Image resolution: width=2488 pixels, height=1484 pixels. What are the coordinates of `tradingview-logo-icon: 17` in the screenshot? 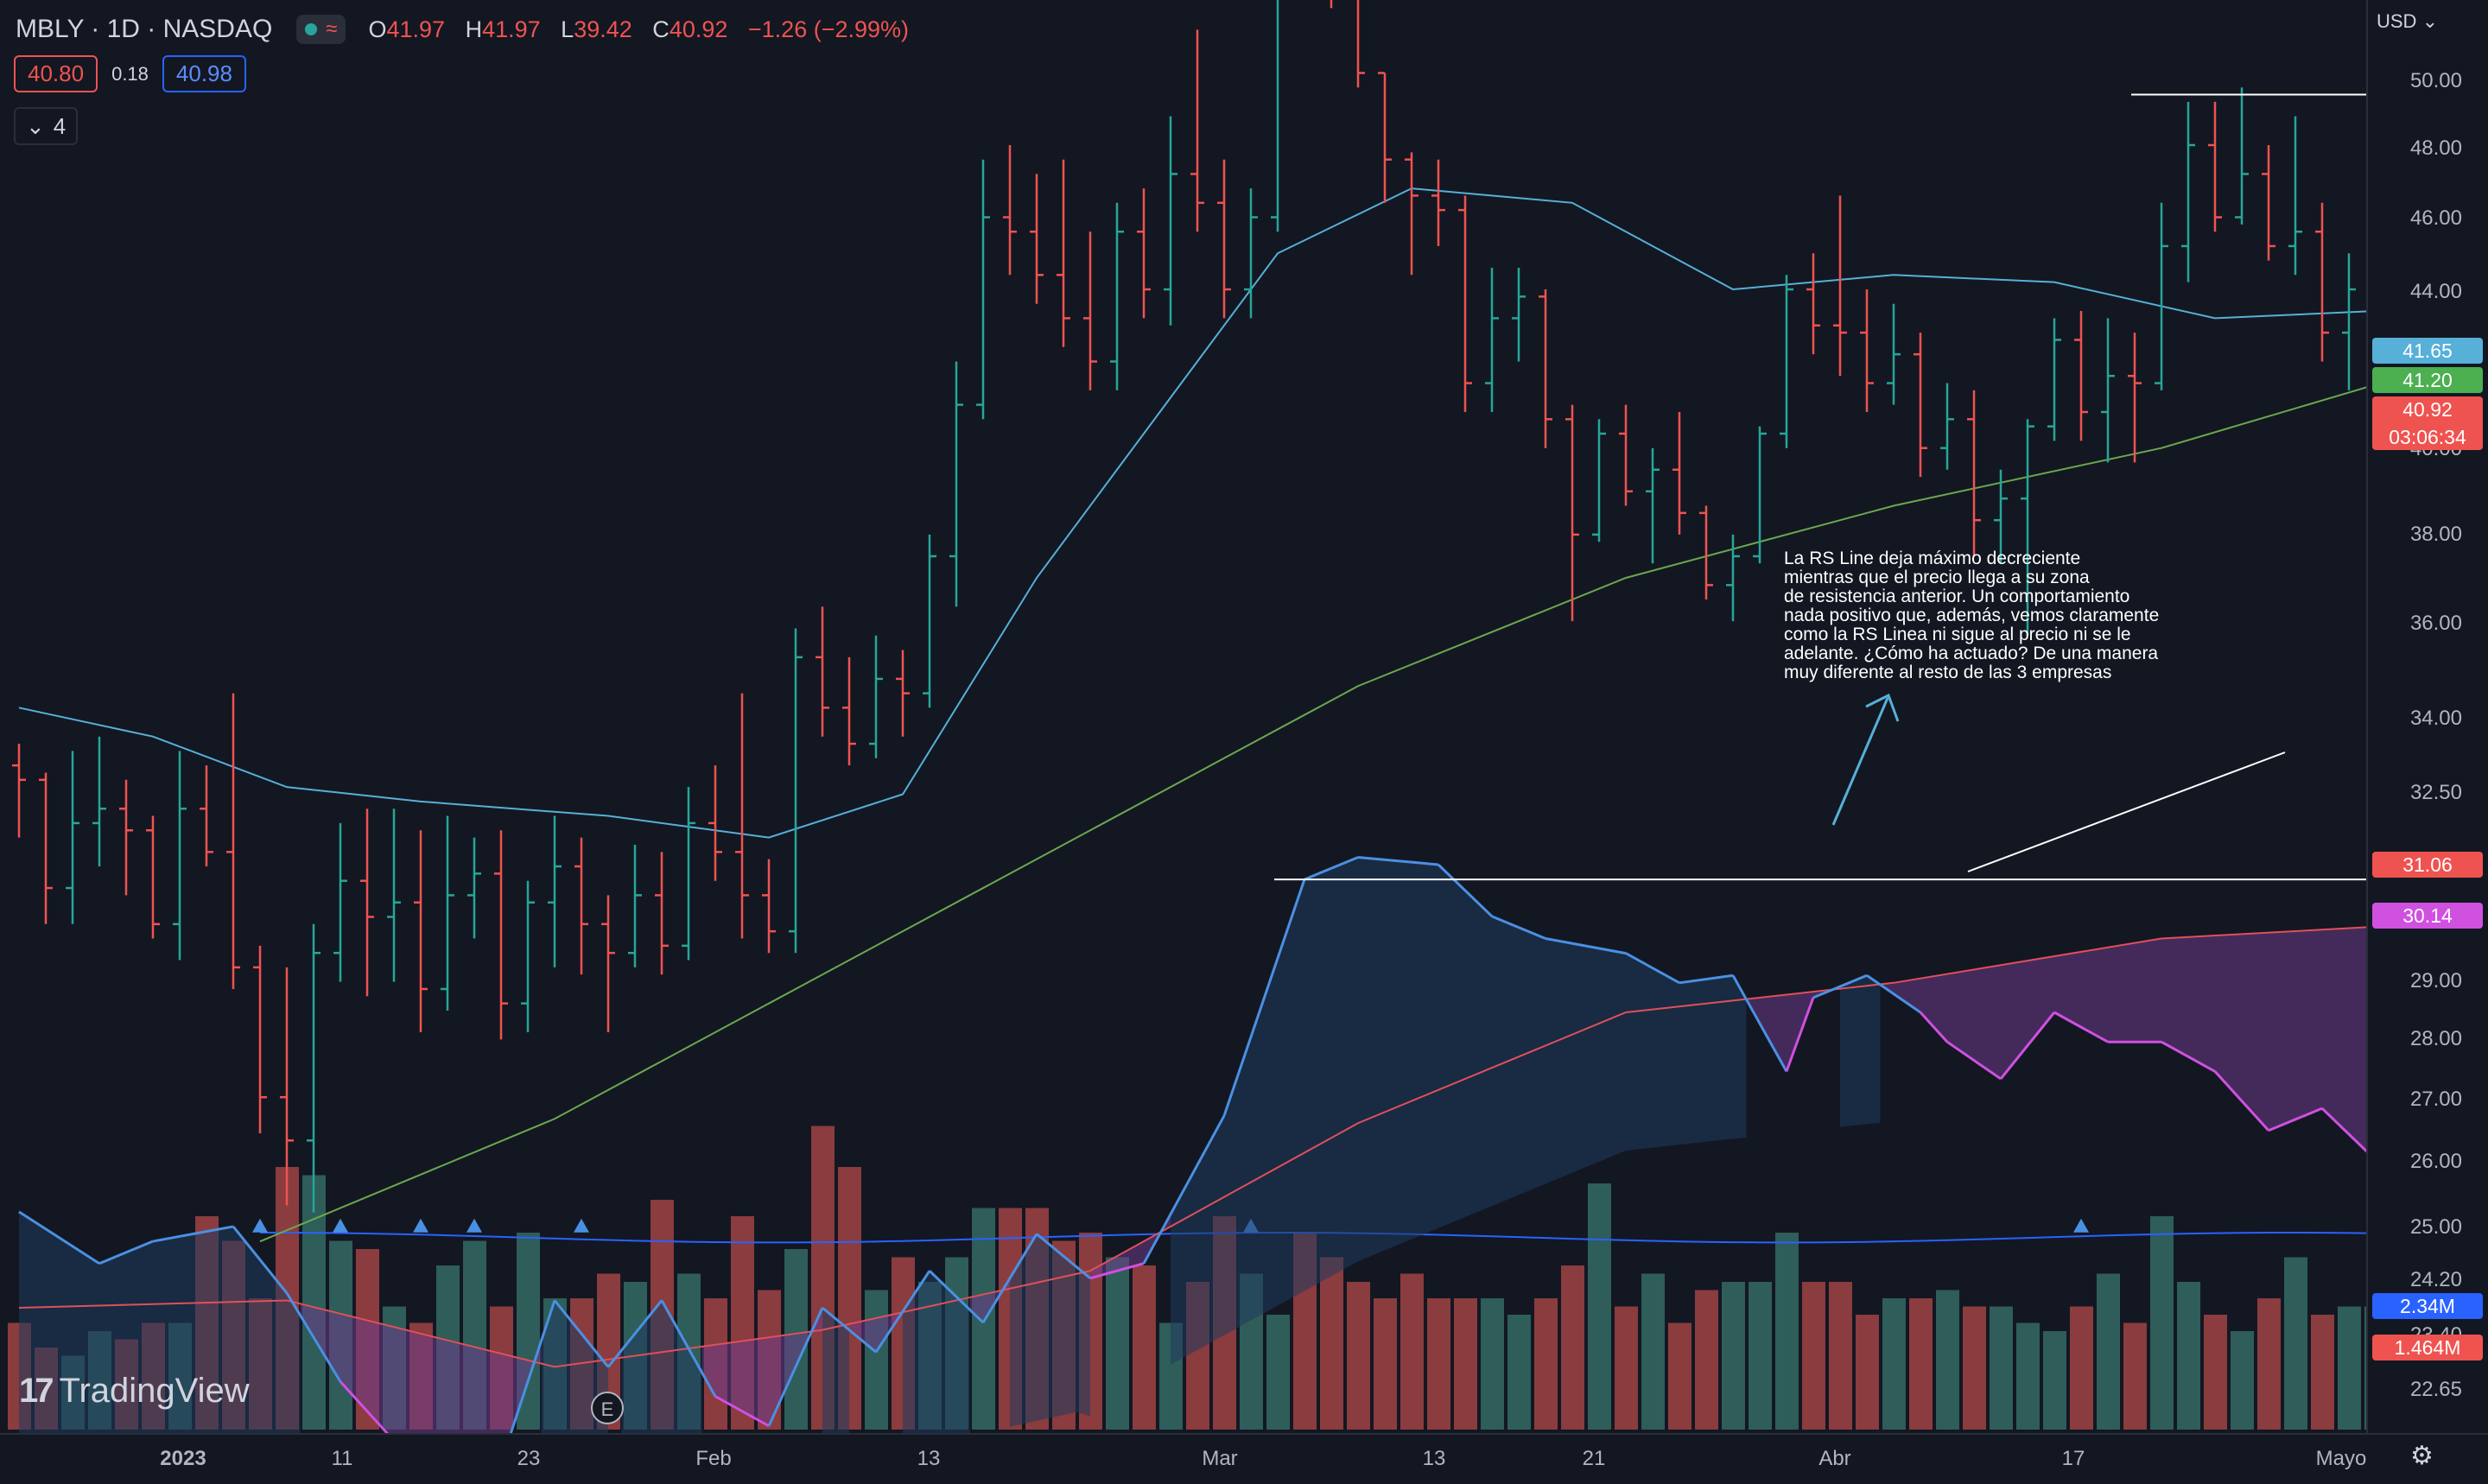 It's located at (36, 1391).